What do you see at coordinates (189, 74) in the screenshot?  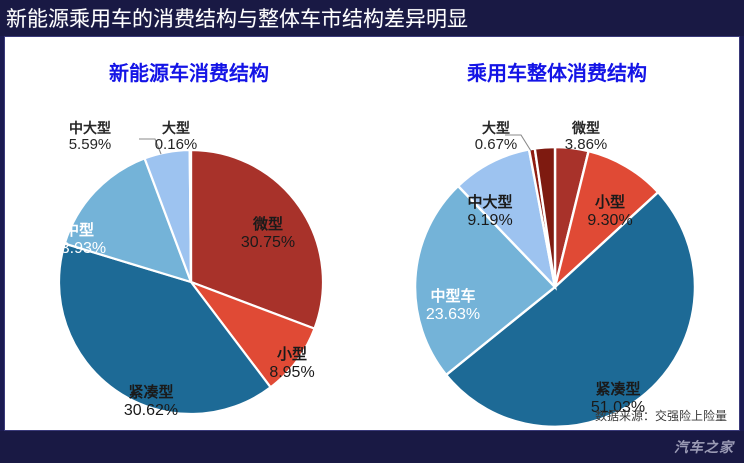 I see `chart-title-nev: 新能源车消费结构` at bounding box center [189, 74].